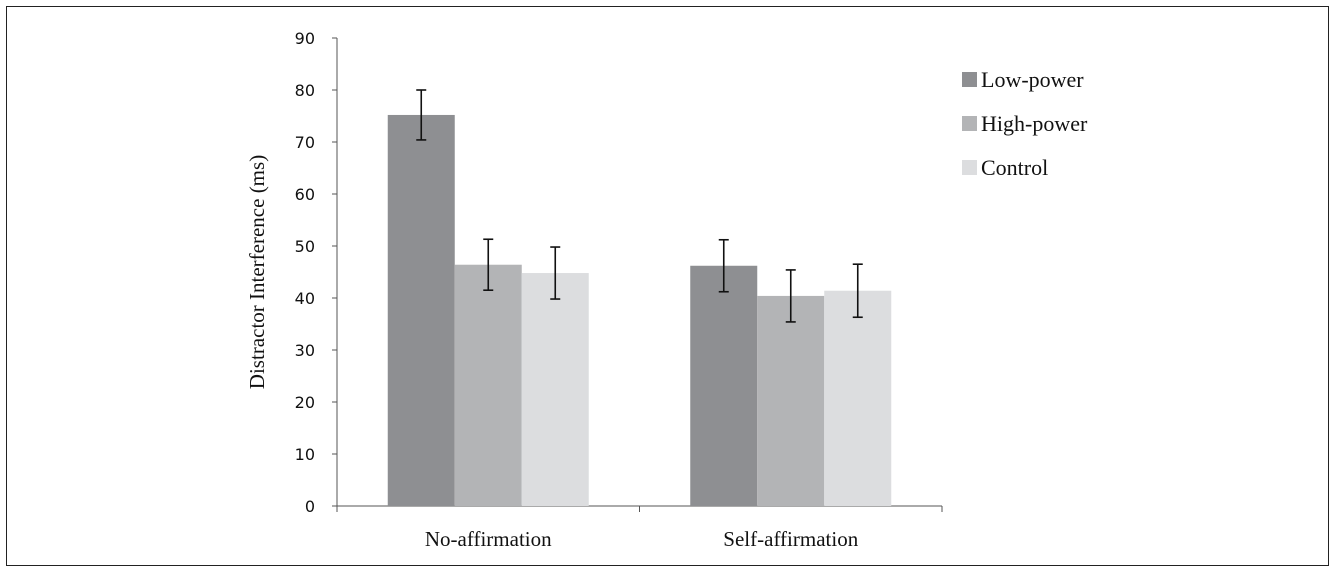  Describe the element at coordinates (305, 142) in the screenshot. I see `y-tick-label: 70` at that location.